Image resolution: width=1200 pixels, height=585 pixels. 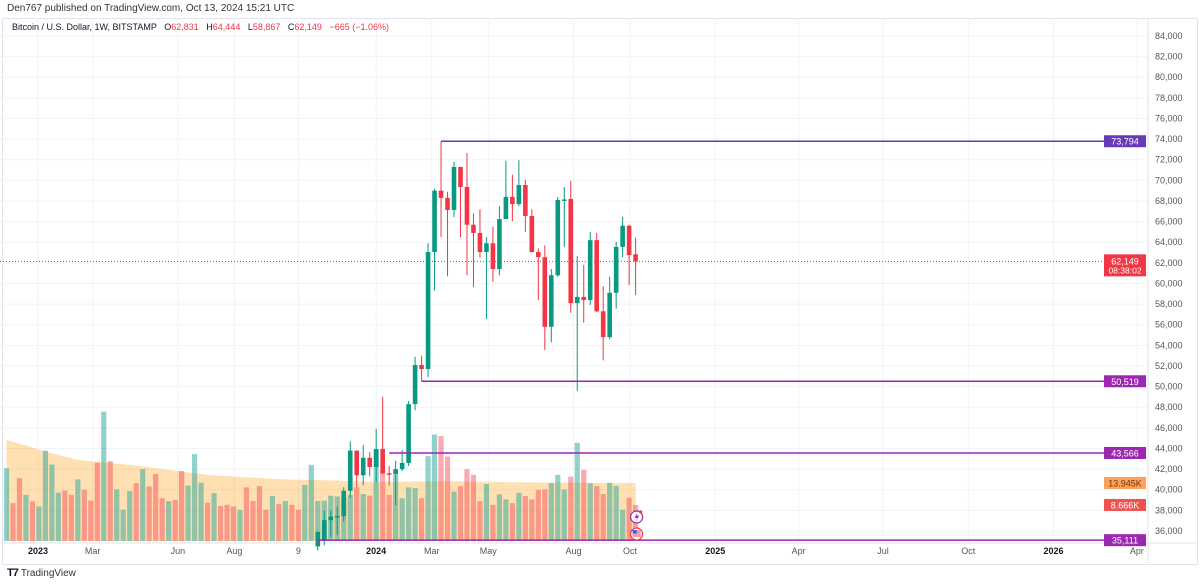 What do you see at coordinates (1125, 261) in the screenshot?
I see `last-price-label: 62,149` at bounding box center [1125, 261].